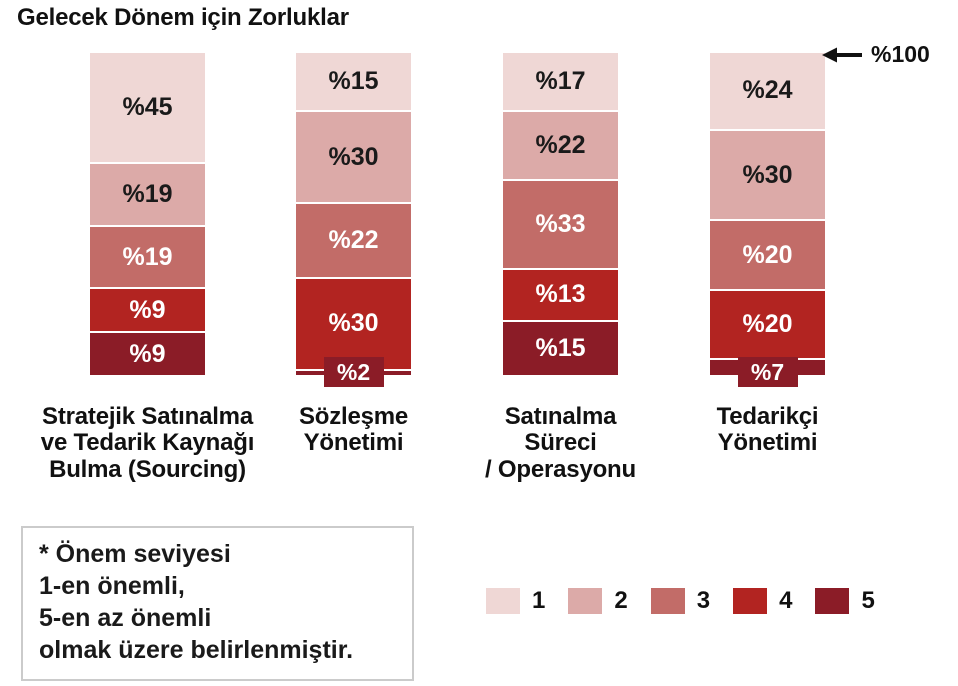 This screenshot has height=686, width=958. What do you see at coordinates (183, 17) in the screenshot?
I see `chart-title: Gelecek Dönem için Zorluklar` at bounding box center [183, 17].